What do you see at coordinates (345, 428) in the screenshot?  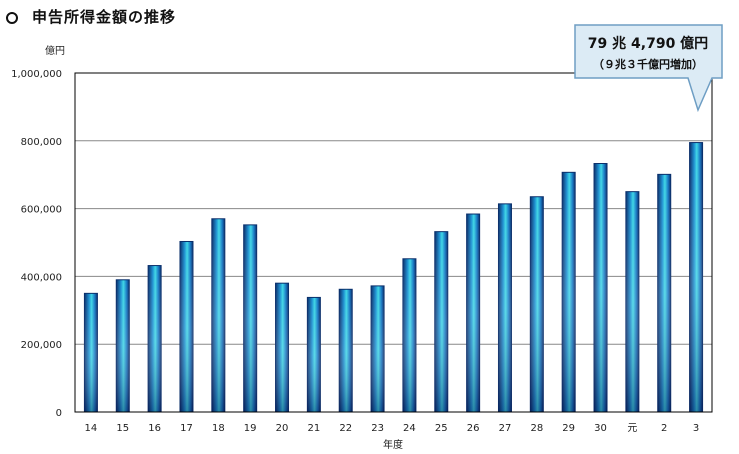 I see `x-tick-label: 22` at bounding box center [345, 428].